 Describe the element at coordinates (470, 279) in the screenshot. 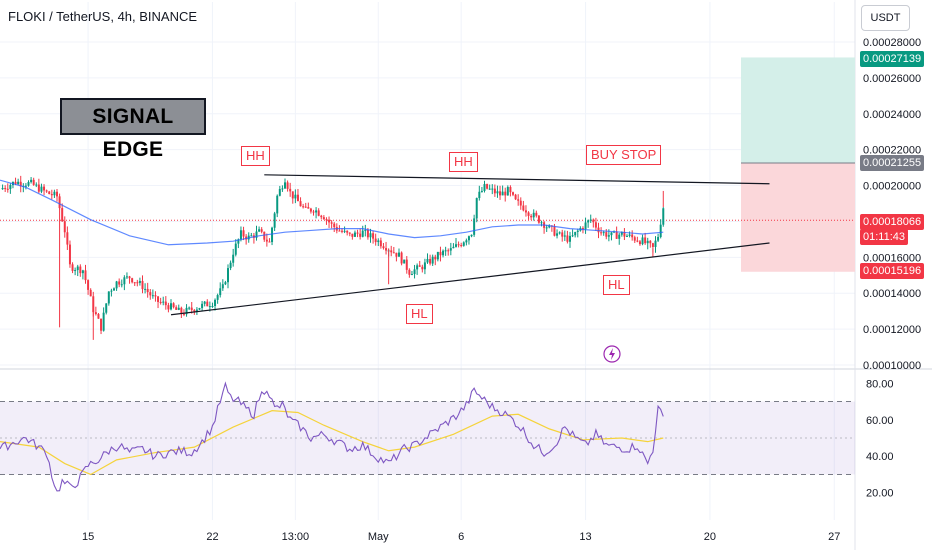

I see `support-trendline` at that location.